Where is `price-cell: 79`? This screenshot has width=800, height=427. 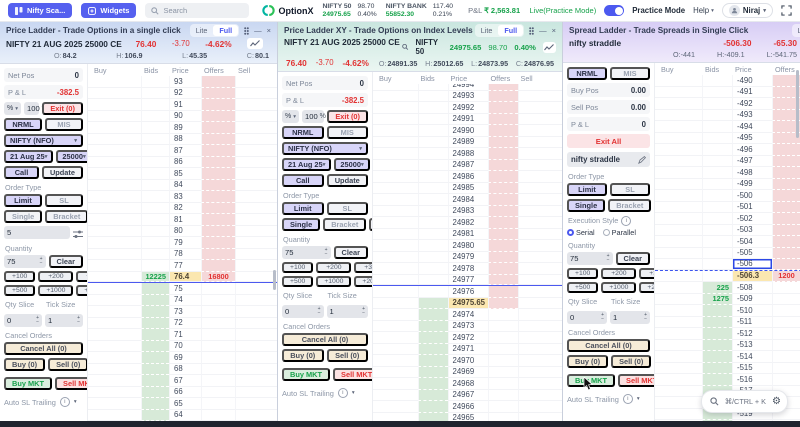 price-cell: 79 is located at coordinates (185, 243).